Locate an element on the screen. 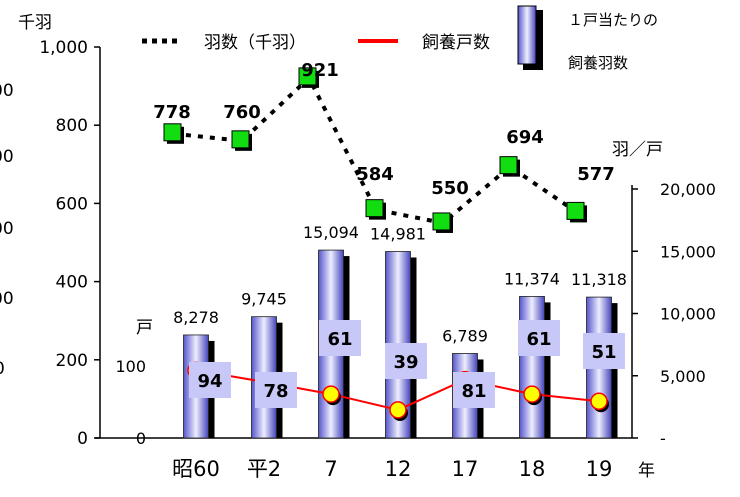 This screenshot has height=497, width=740. birds-value-label: 760 is located at coordinates (242, 112).